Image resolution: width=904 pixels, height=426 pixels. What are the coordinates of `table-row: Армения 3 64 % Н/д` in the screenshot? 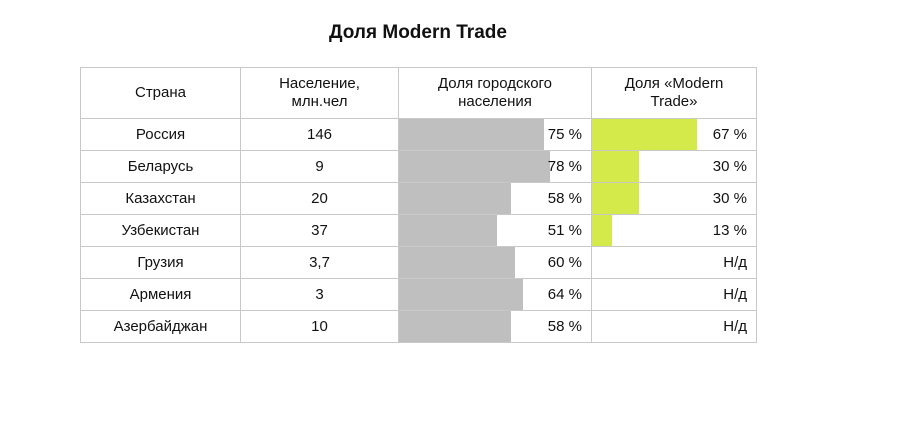 It's located at (418, 294).